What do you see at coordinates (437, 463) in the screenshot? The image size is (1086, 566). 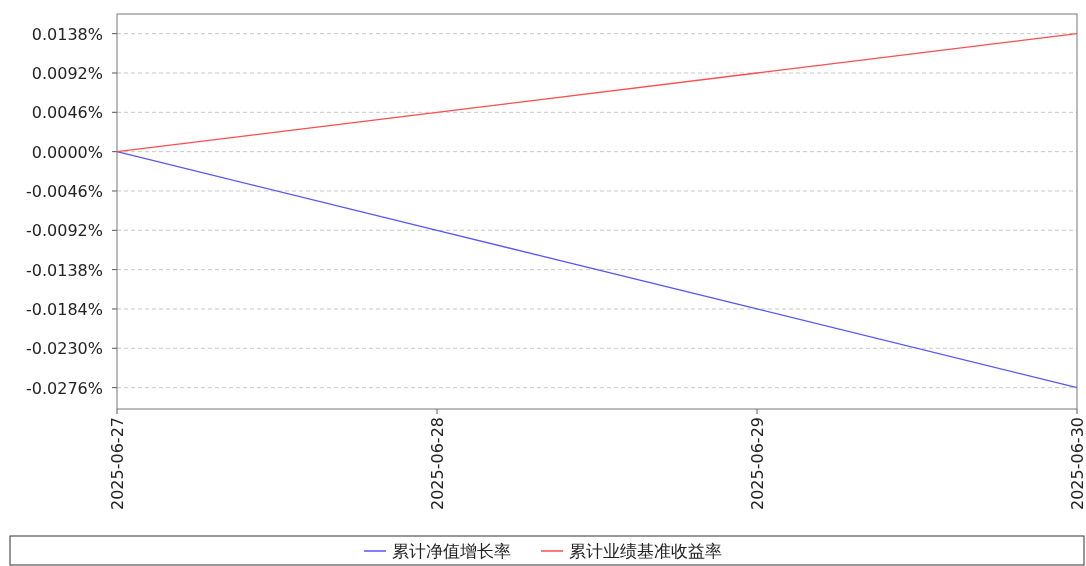 I see `x-tick-label: 2025-06-28` at bounding box center [437, 463].